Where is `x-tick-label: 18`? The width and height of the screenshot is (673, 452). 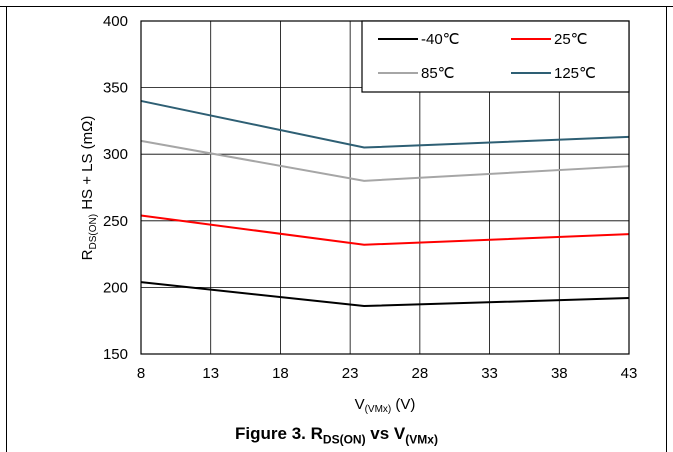
x-tick-label: 18 is located at coordinates (280, 373).